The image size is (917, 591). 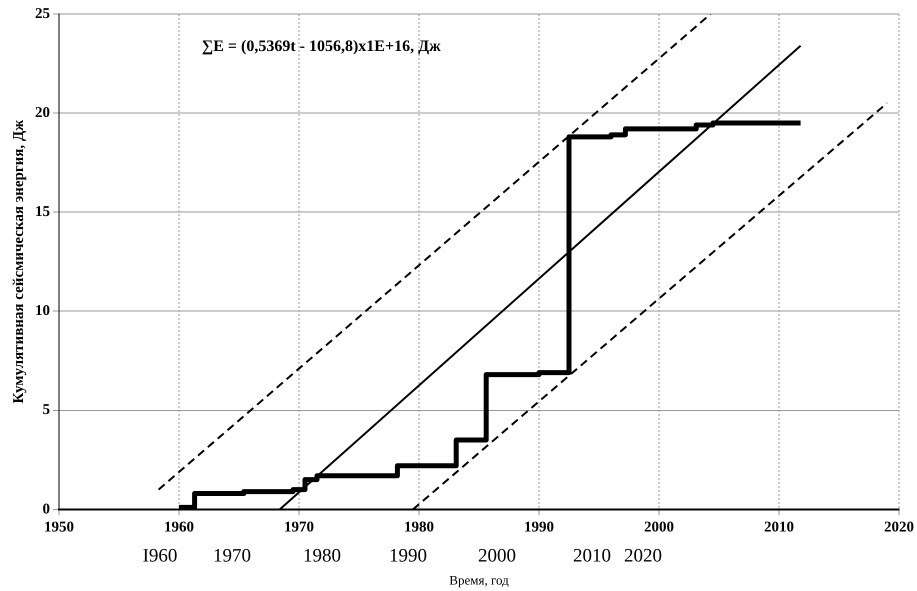 What do you see at coordinates (299, 527) in the screenshot?
I see `x-tick-label: 1970` at bounding box center [299, 527].